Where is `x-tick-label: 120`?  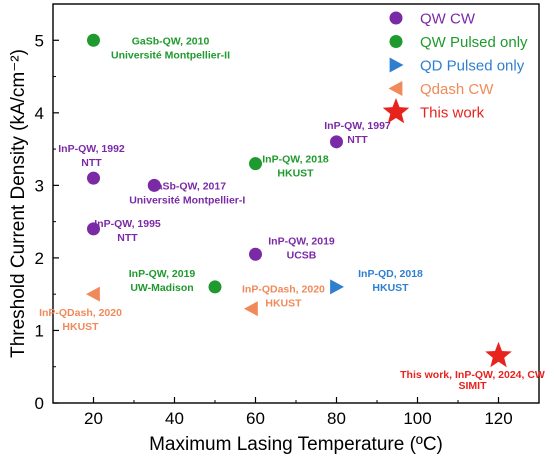
x-tick-label: 120 is located at coordinates (498, 418).